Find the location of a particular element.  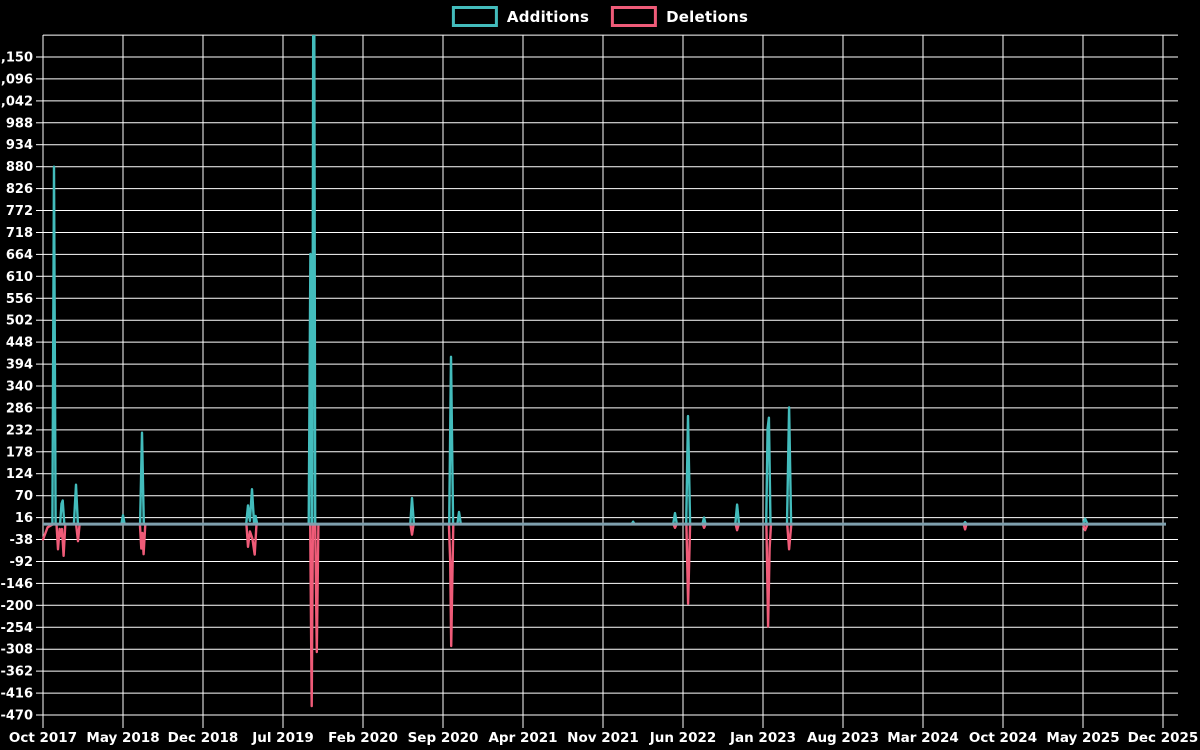

x-tick-label: Aug 2023 is located at coordinates (843, 738).